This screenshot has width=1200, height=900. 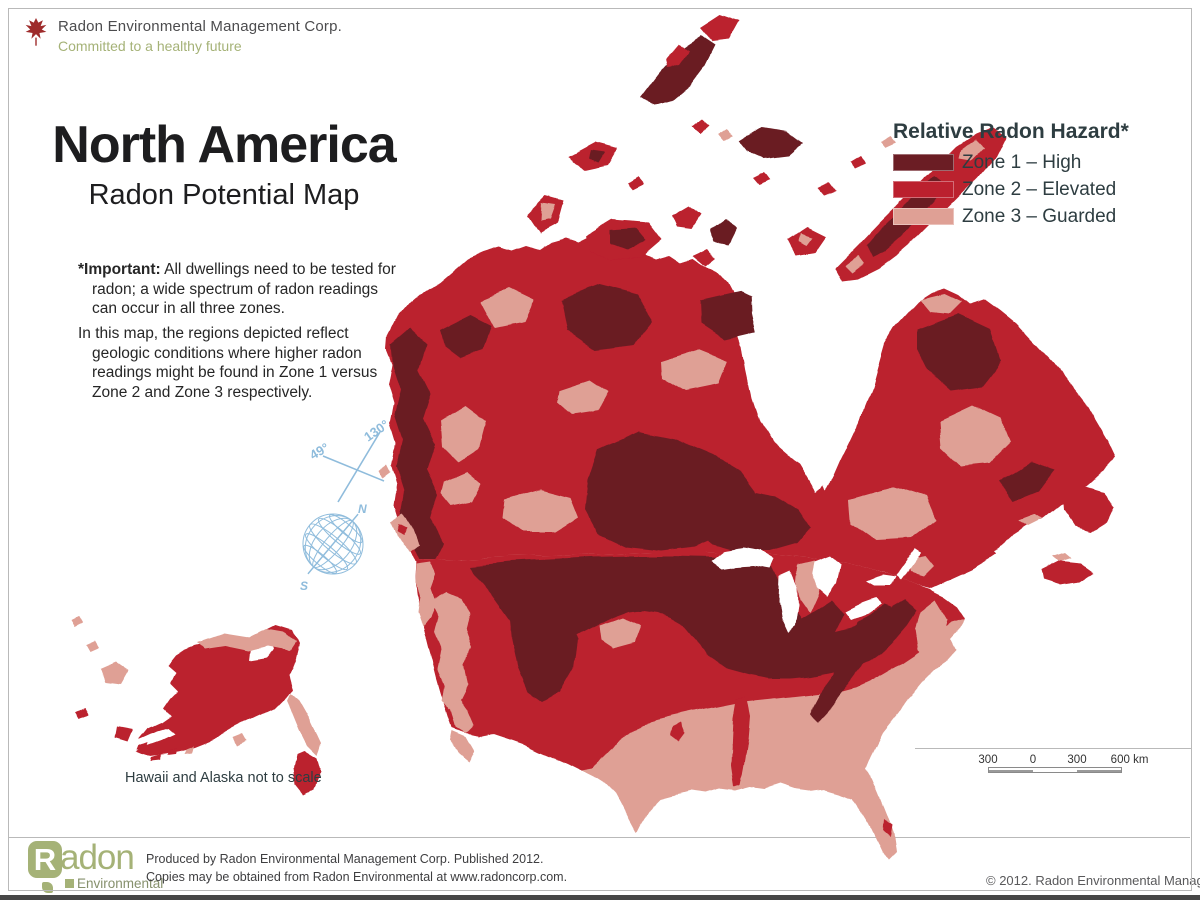 What do you see at coordinates (376, 431) in the screenshot?
I see `meridian-label: 130°` at bounding box center [376, 431].